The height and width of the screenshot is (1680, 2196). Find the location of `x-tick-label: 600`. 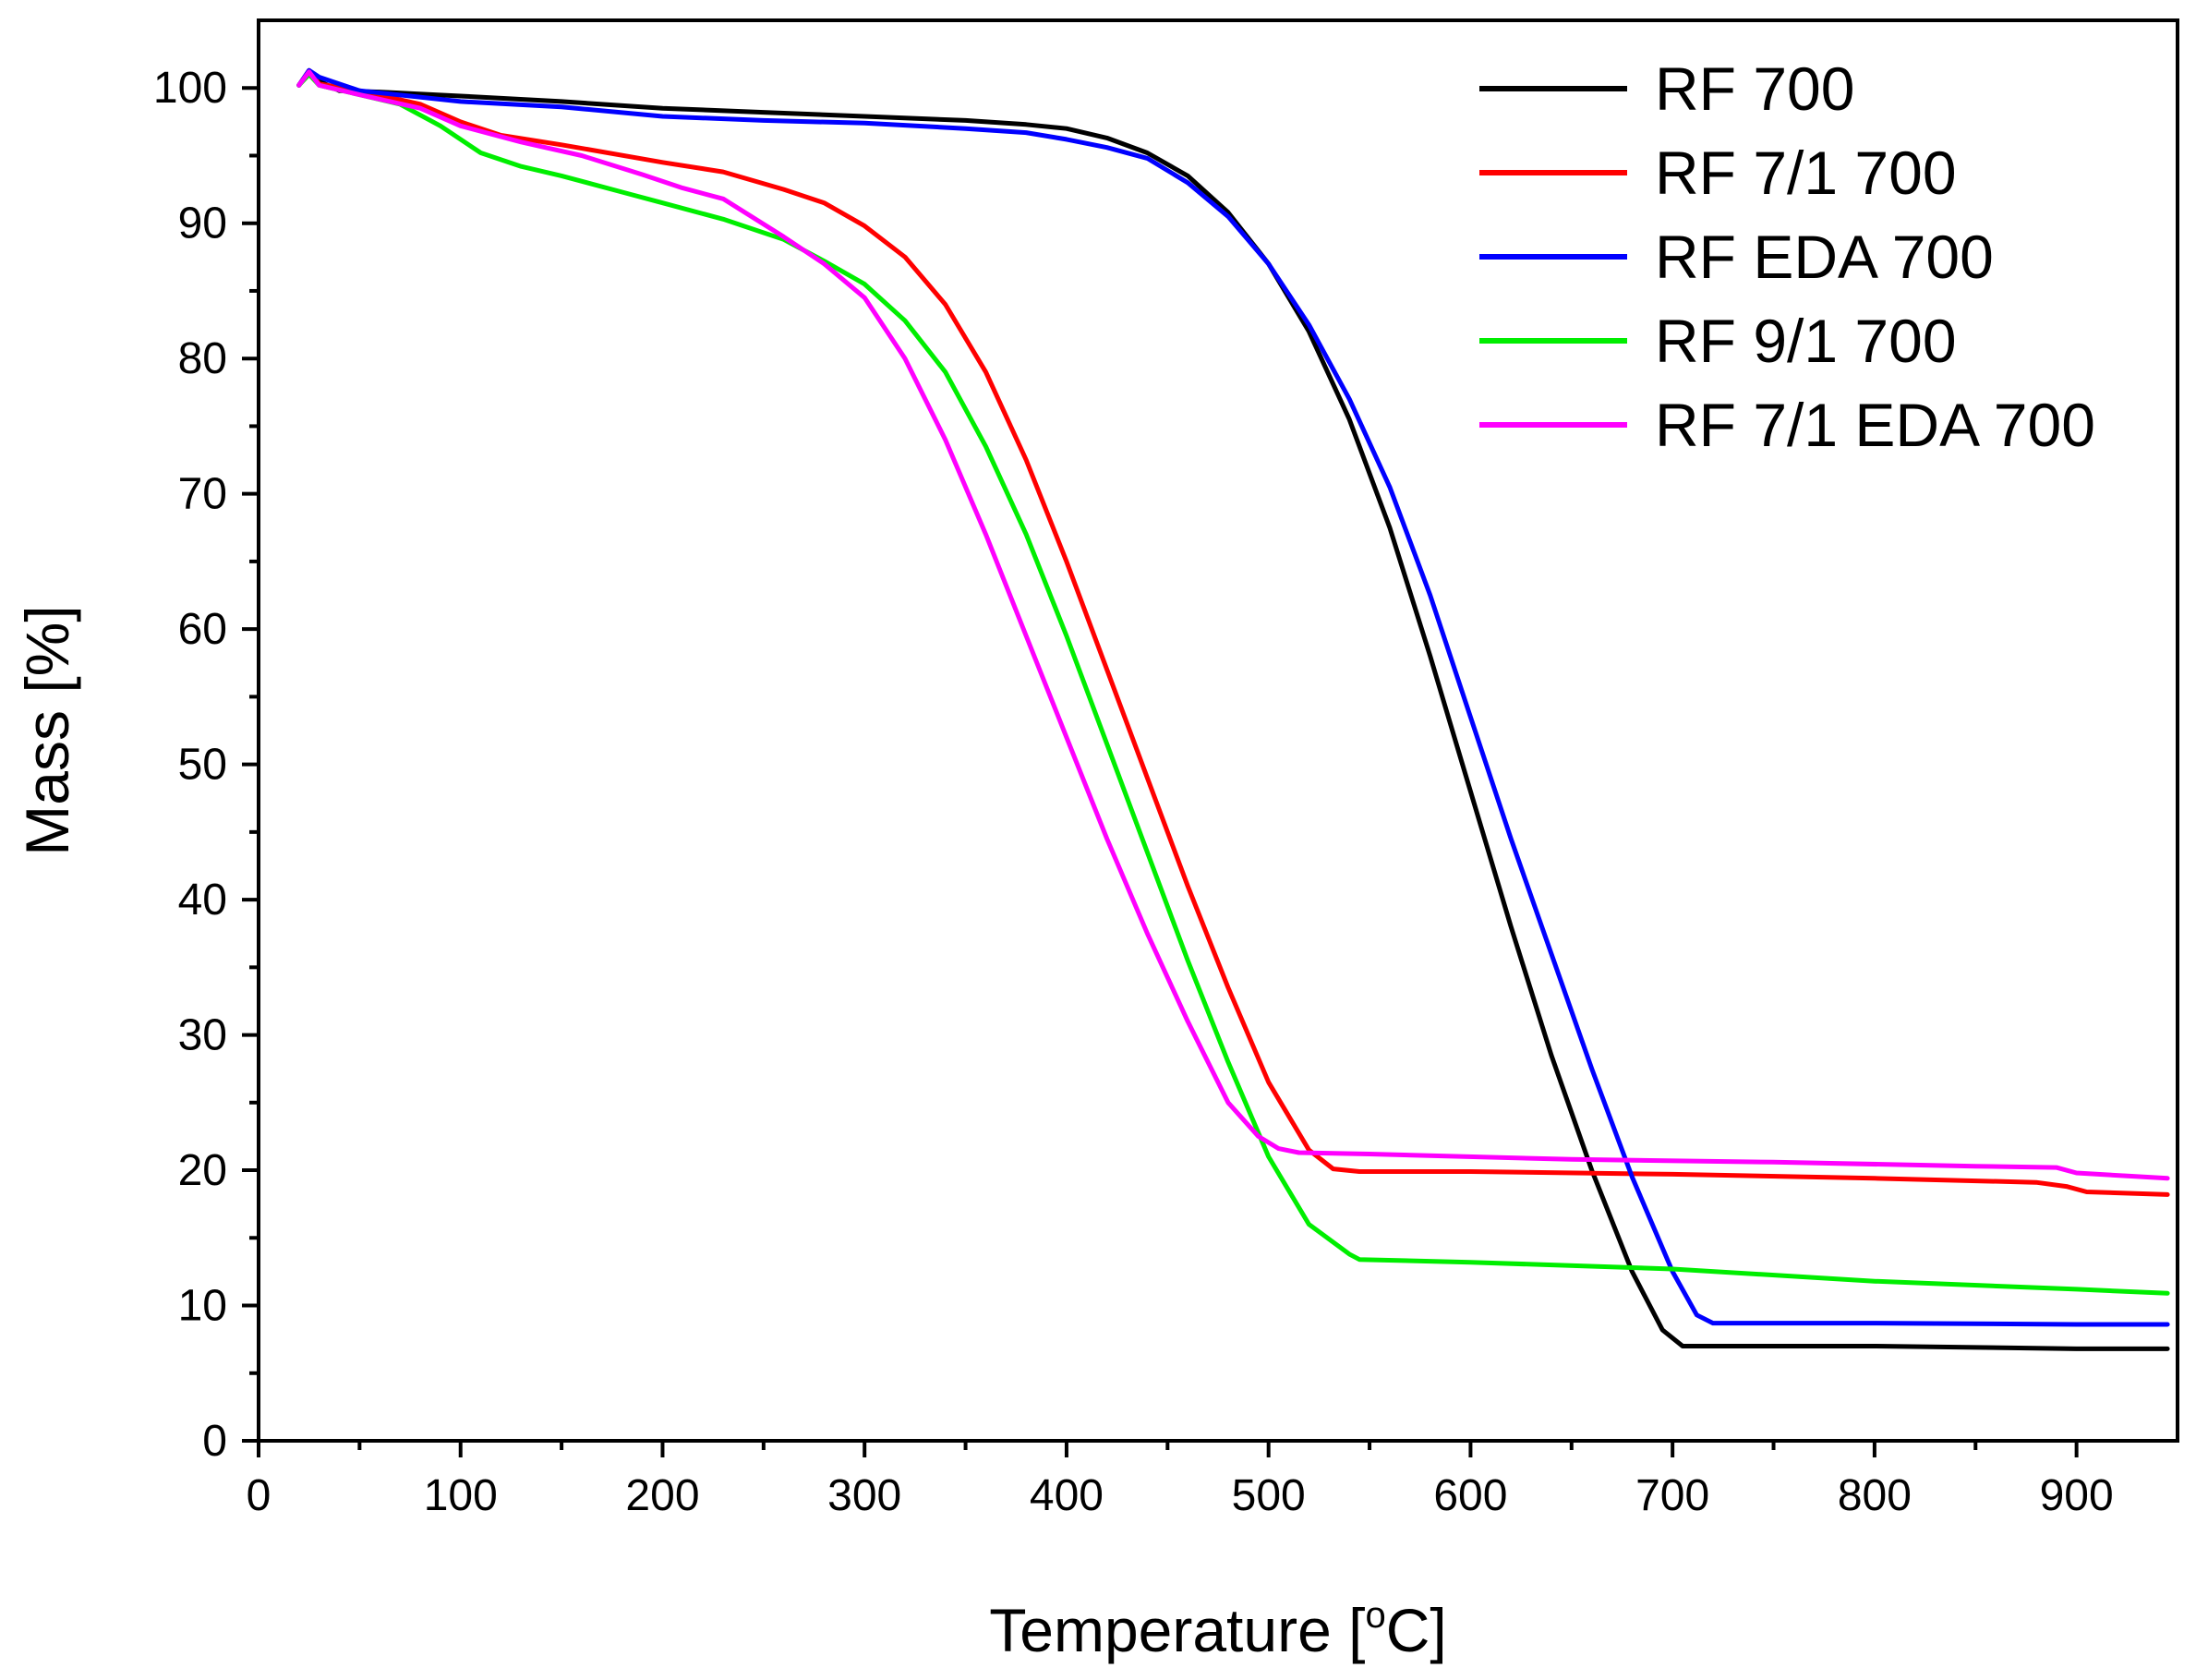

x-tick-label: 600 is located at coordinates (1470, 1495).